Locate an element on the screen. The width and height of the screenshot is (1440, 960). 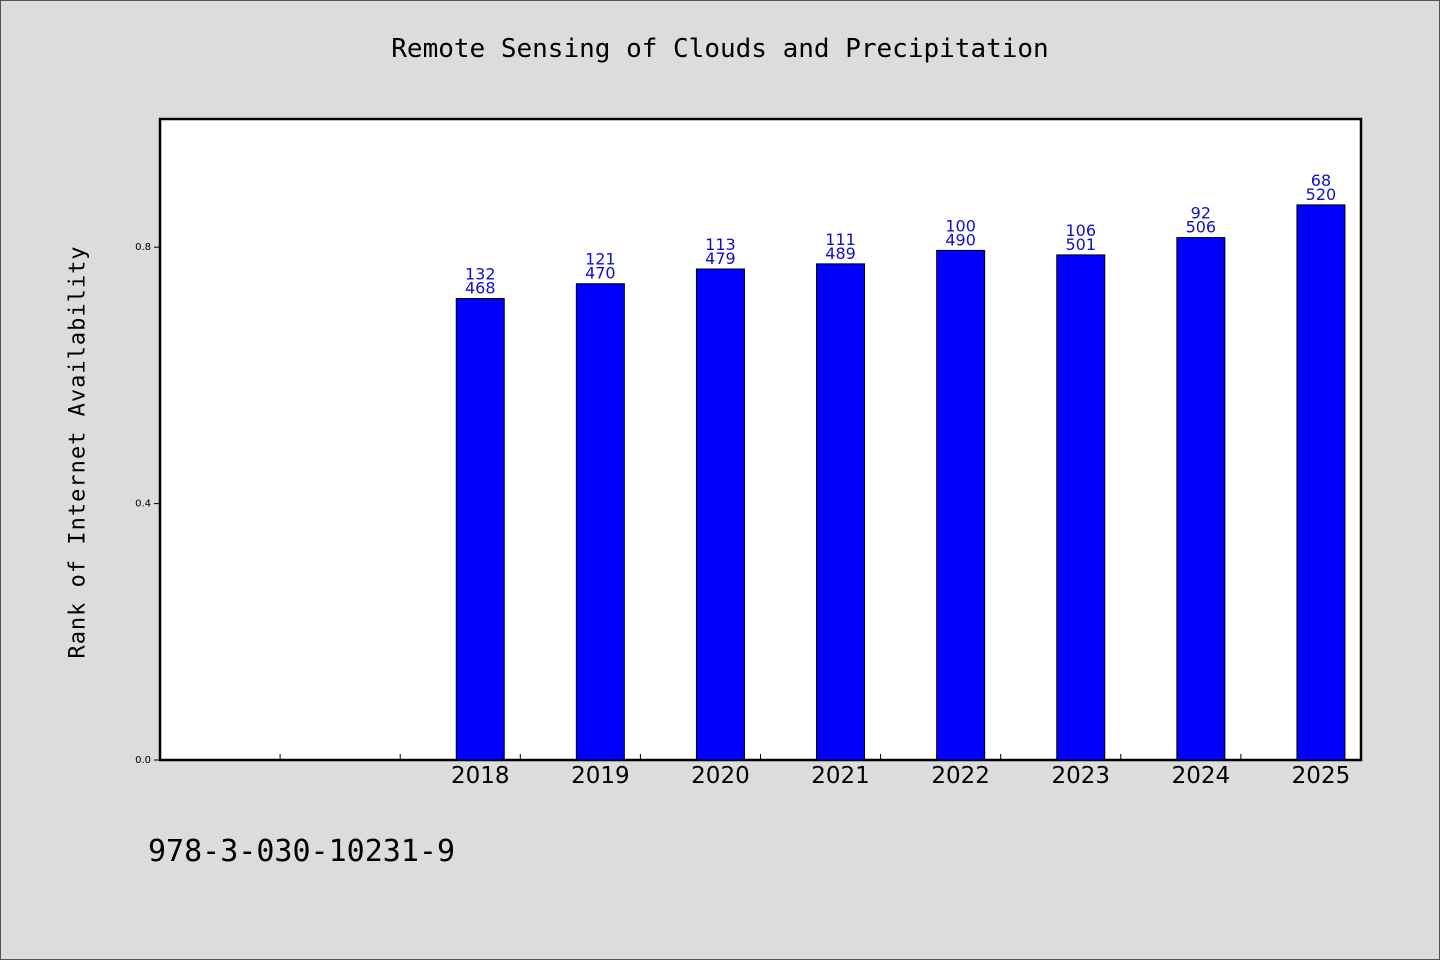
data-label-bottom: 501 is located at coordinates (1080, 244).